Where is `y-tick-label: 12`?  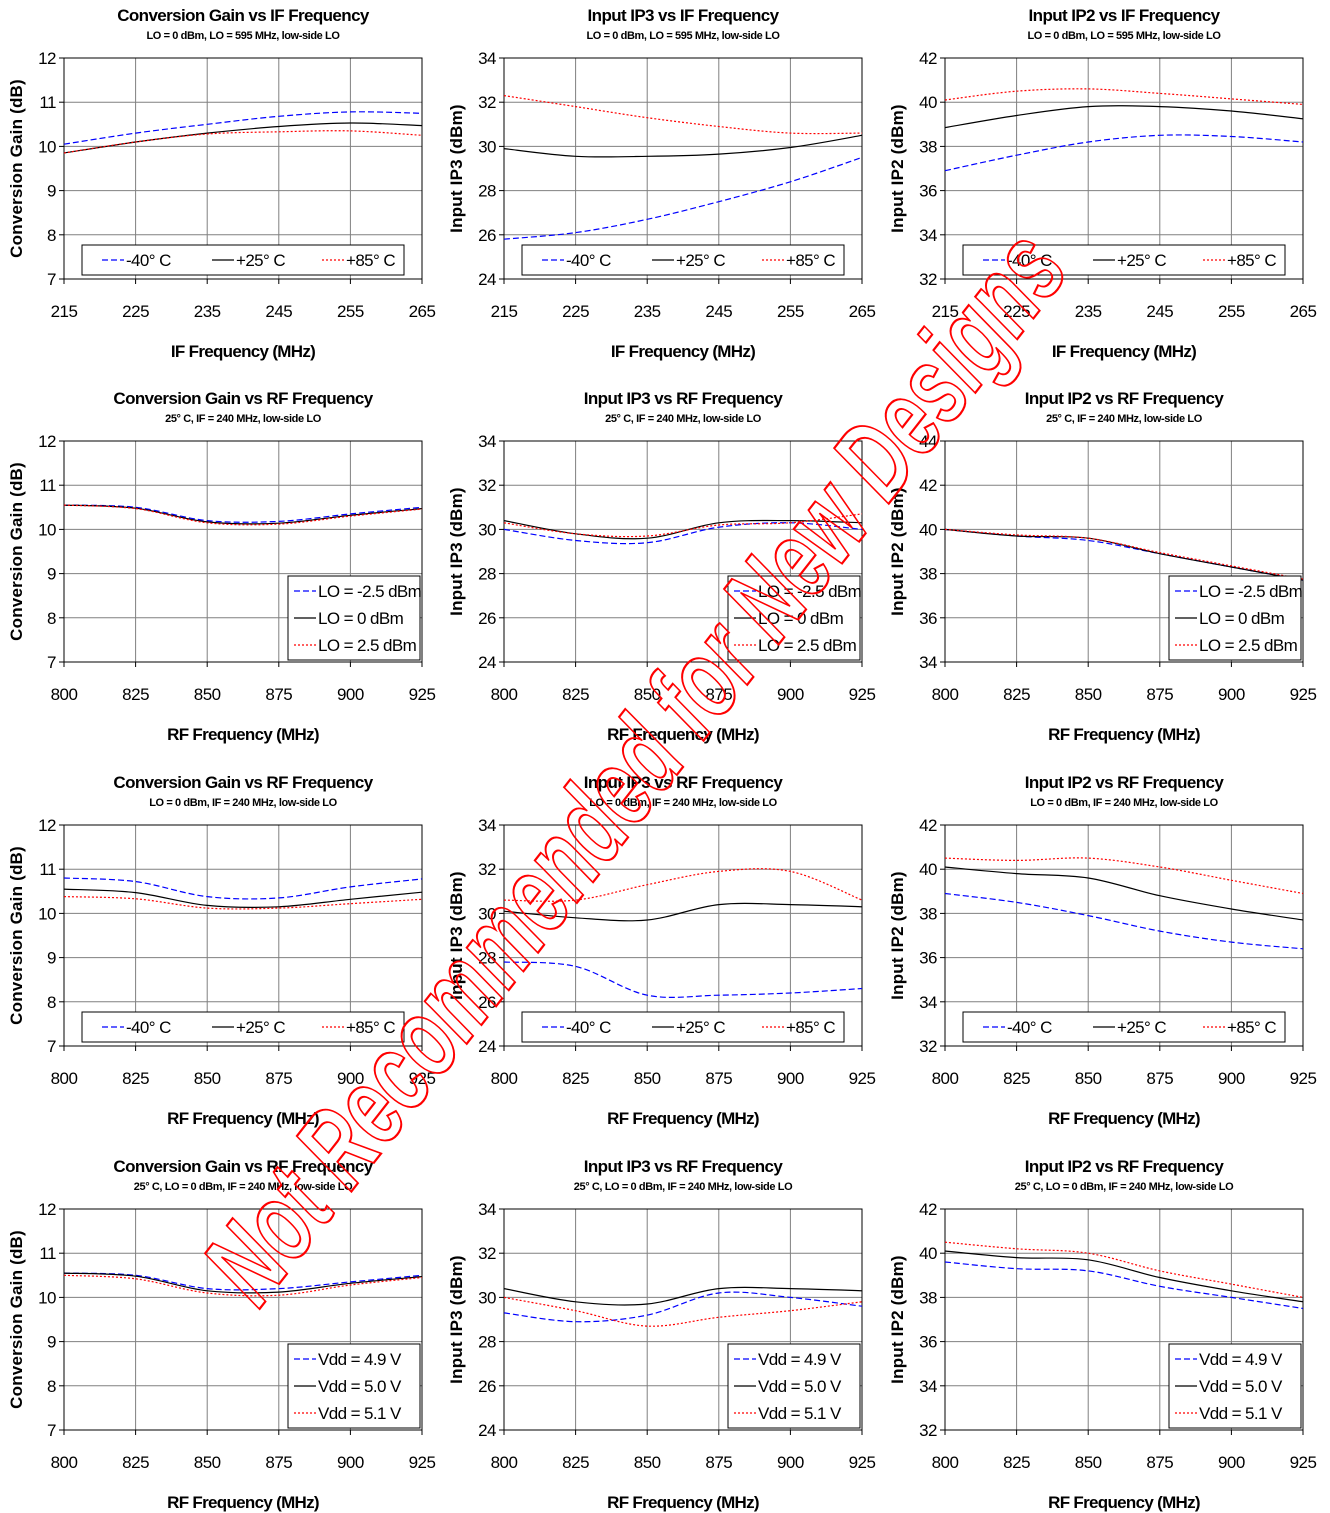 y-tick-label: 12 is located at coordinates (47, 825).